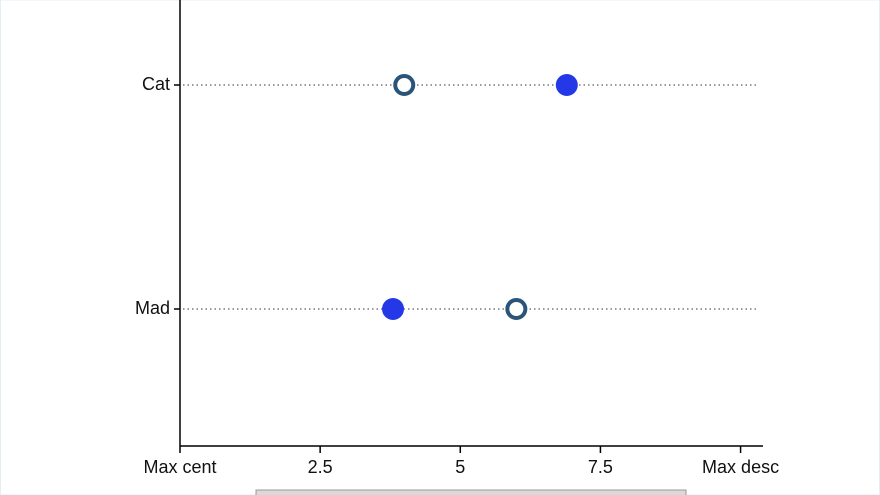 Image resolution: width=880 pixels, height=495 pixels. What do you see at coordinates (152, 308) in the screenshot?
I see `y-tick-label: Mad` at bounding box center [152, 308].